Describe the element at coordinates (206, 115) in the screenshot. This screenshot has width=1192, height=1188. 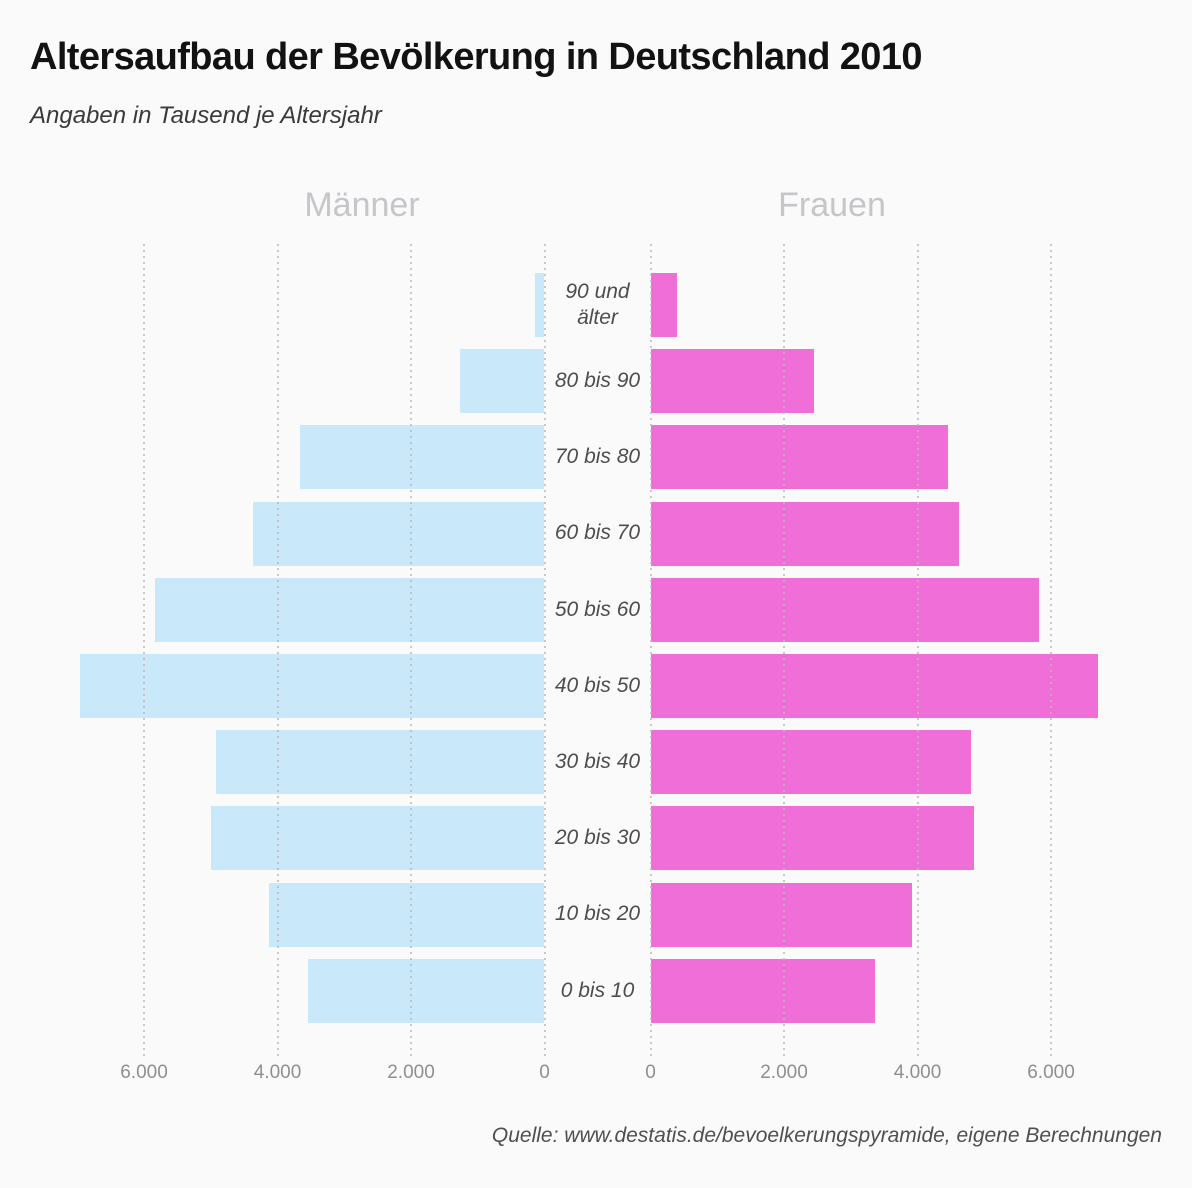
I see `chart-subtitle: Angaben in Tausend je Altersjahr` at that location.